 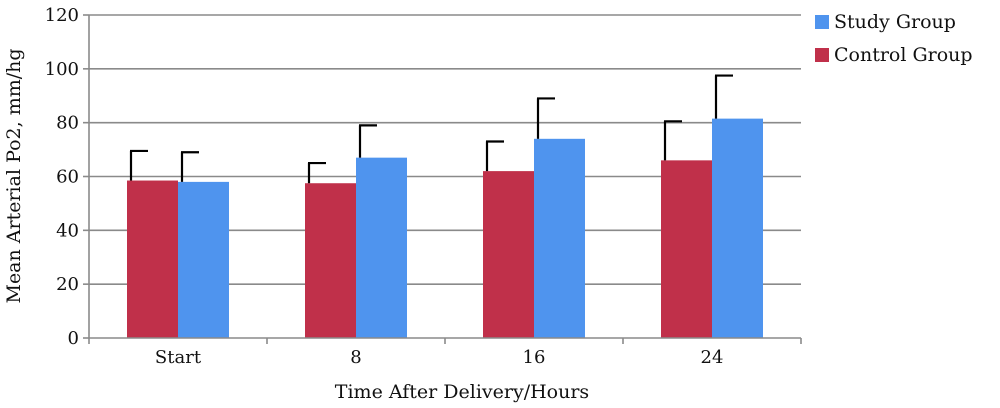 I want to click on y-tick-label: 20, so click(x=67, y=284).